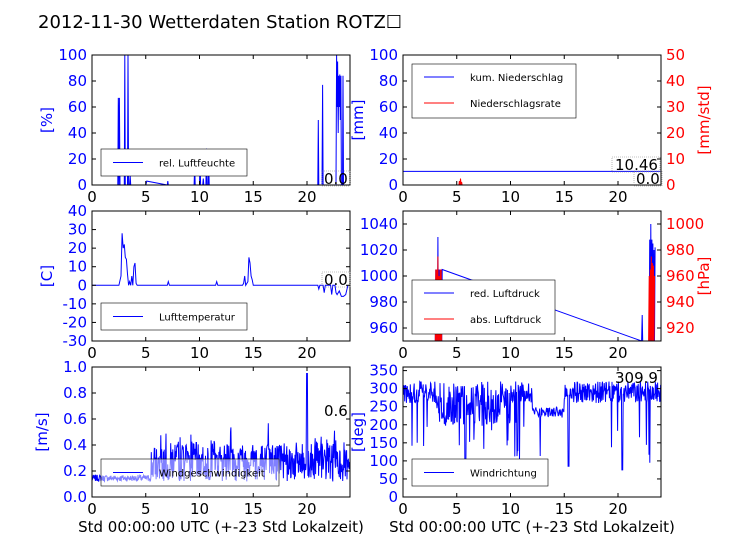 This screenshot has height=556, width=736. I want to click on y-tick-label: 980, so click(383, 302).